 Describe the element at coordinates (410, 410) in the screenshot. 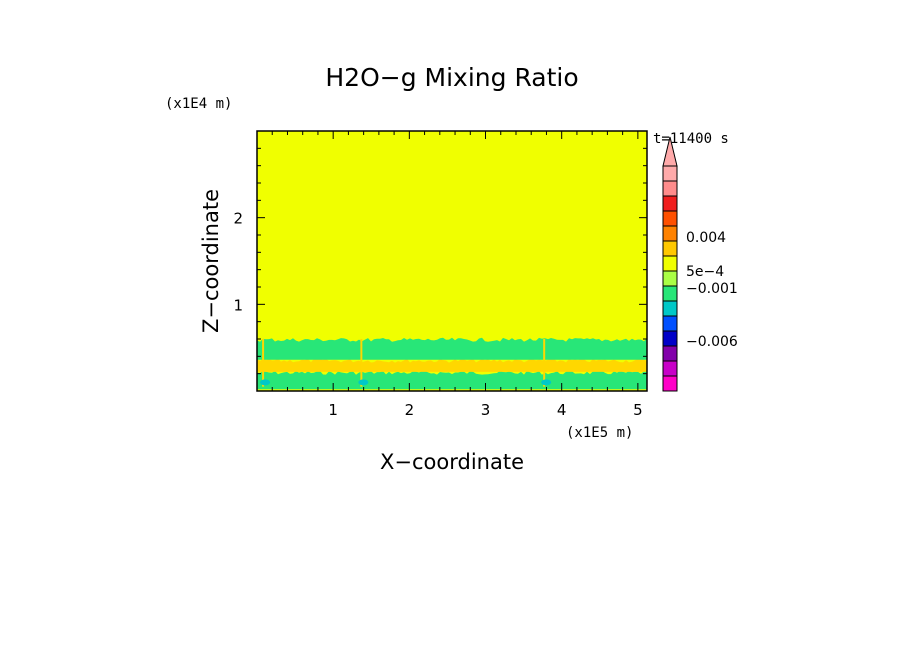

I see `x-tick-label: 2` at that location.